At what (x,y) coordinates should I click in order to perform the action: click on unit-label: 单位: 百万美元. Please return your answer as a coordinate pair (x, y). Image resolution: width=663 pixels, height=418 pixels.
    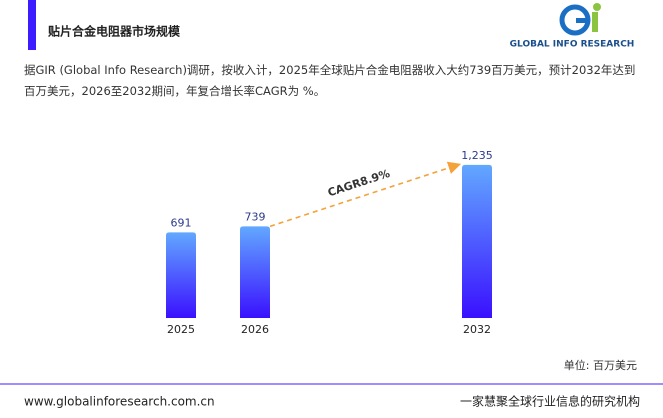
    Looking at the image, I should click on (600, 365).